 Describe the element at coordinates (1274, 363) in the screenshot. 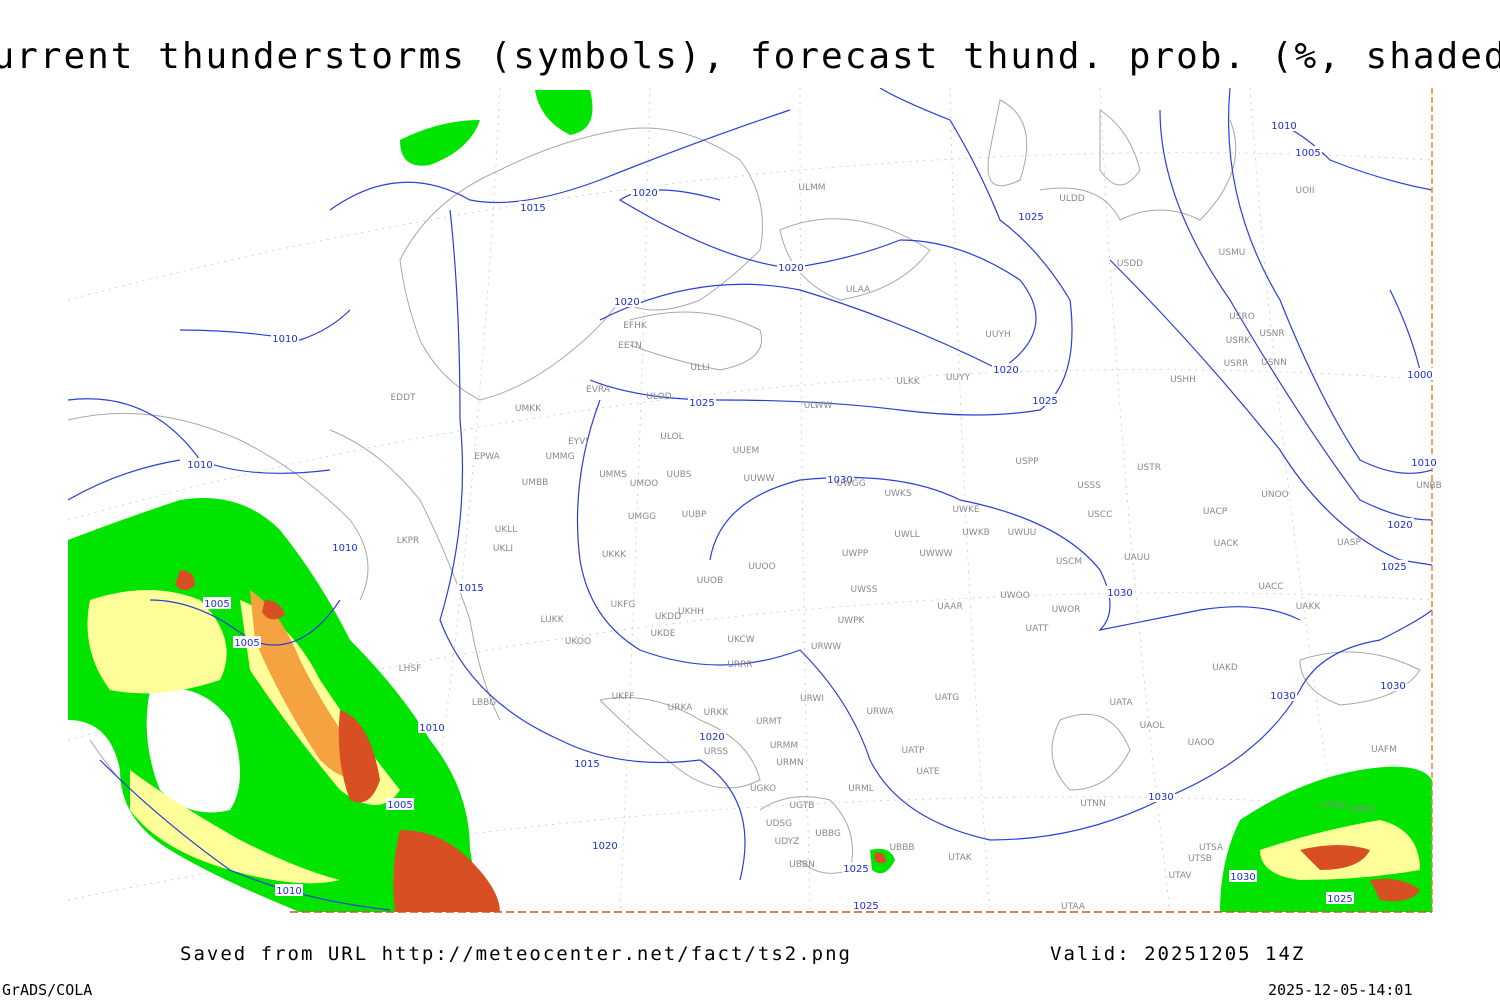

I see `station-label: USNN` at that location.